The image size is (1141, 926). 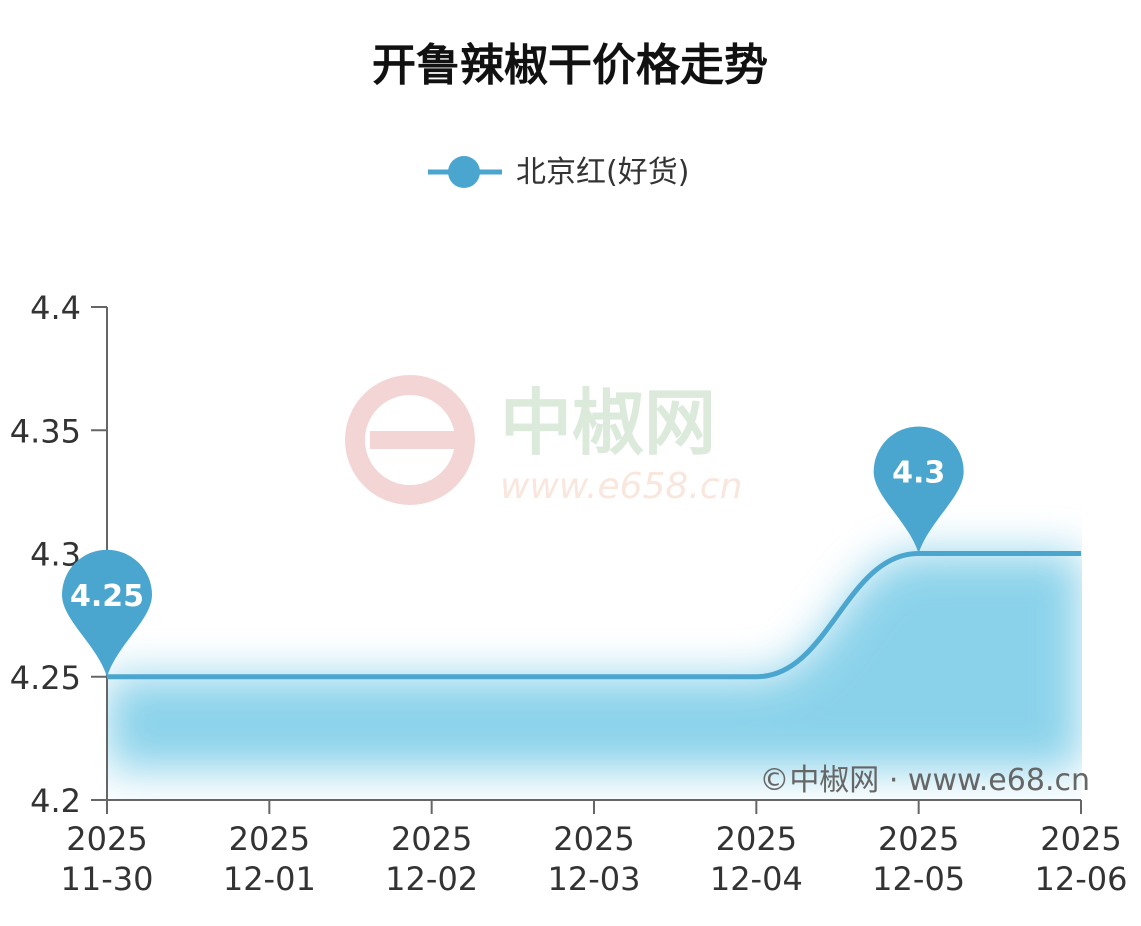 I want to click on x-tick-label: 12-03, so click(x=594, y=879).